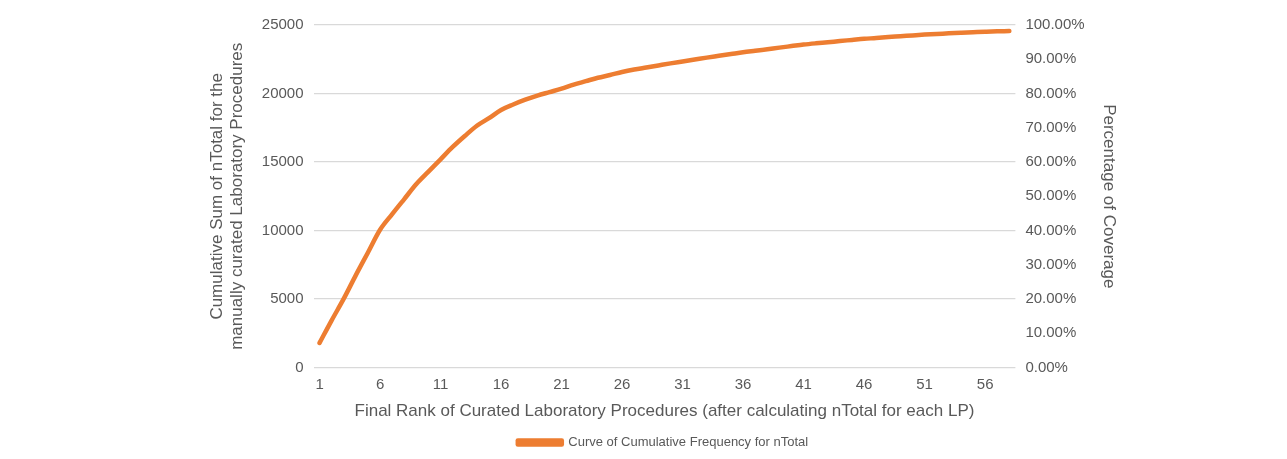  Describe the element at coordinates (299, 366) in the screenshot. I see `y-tick-label: 0` at that location.